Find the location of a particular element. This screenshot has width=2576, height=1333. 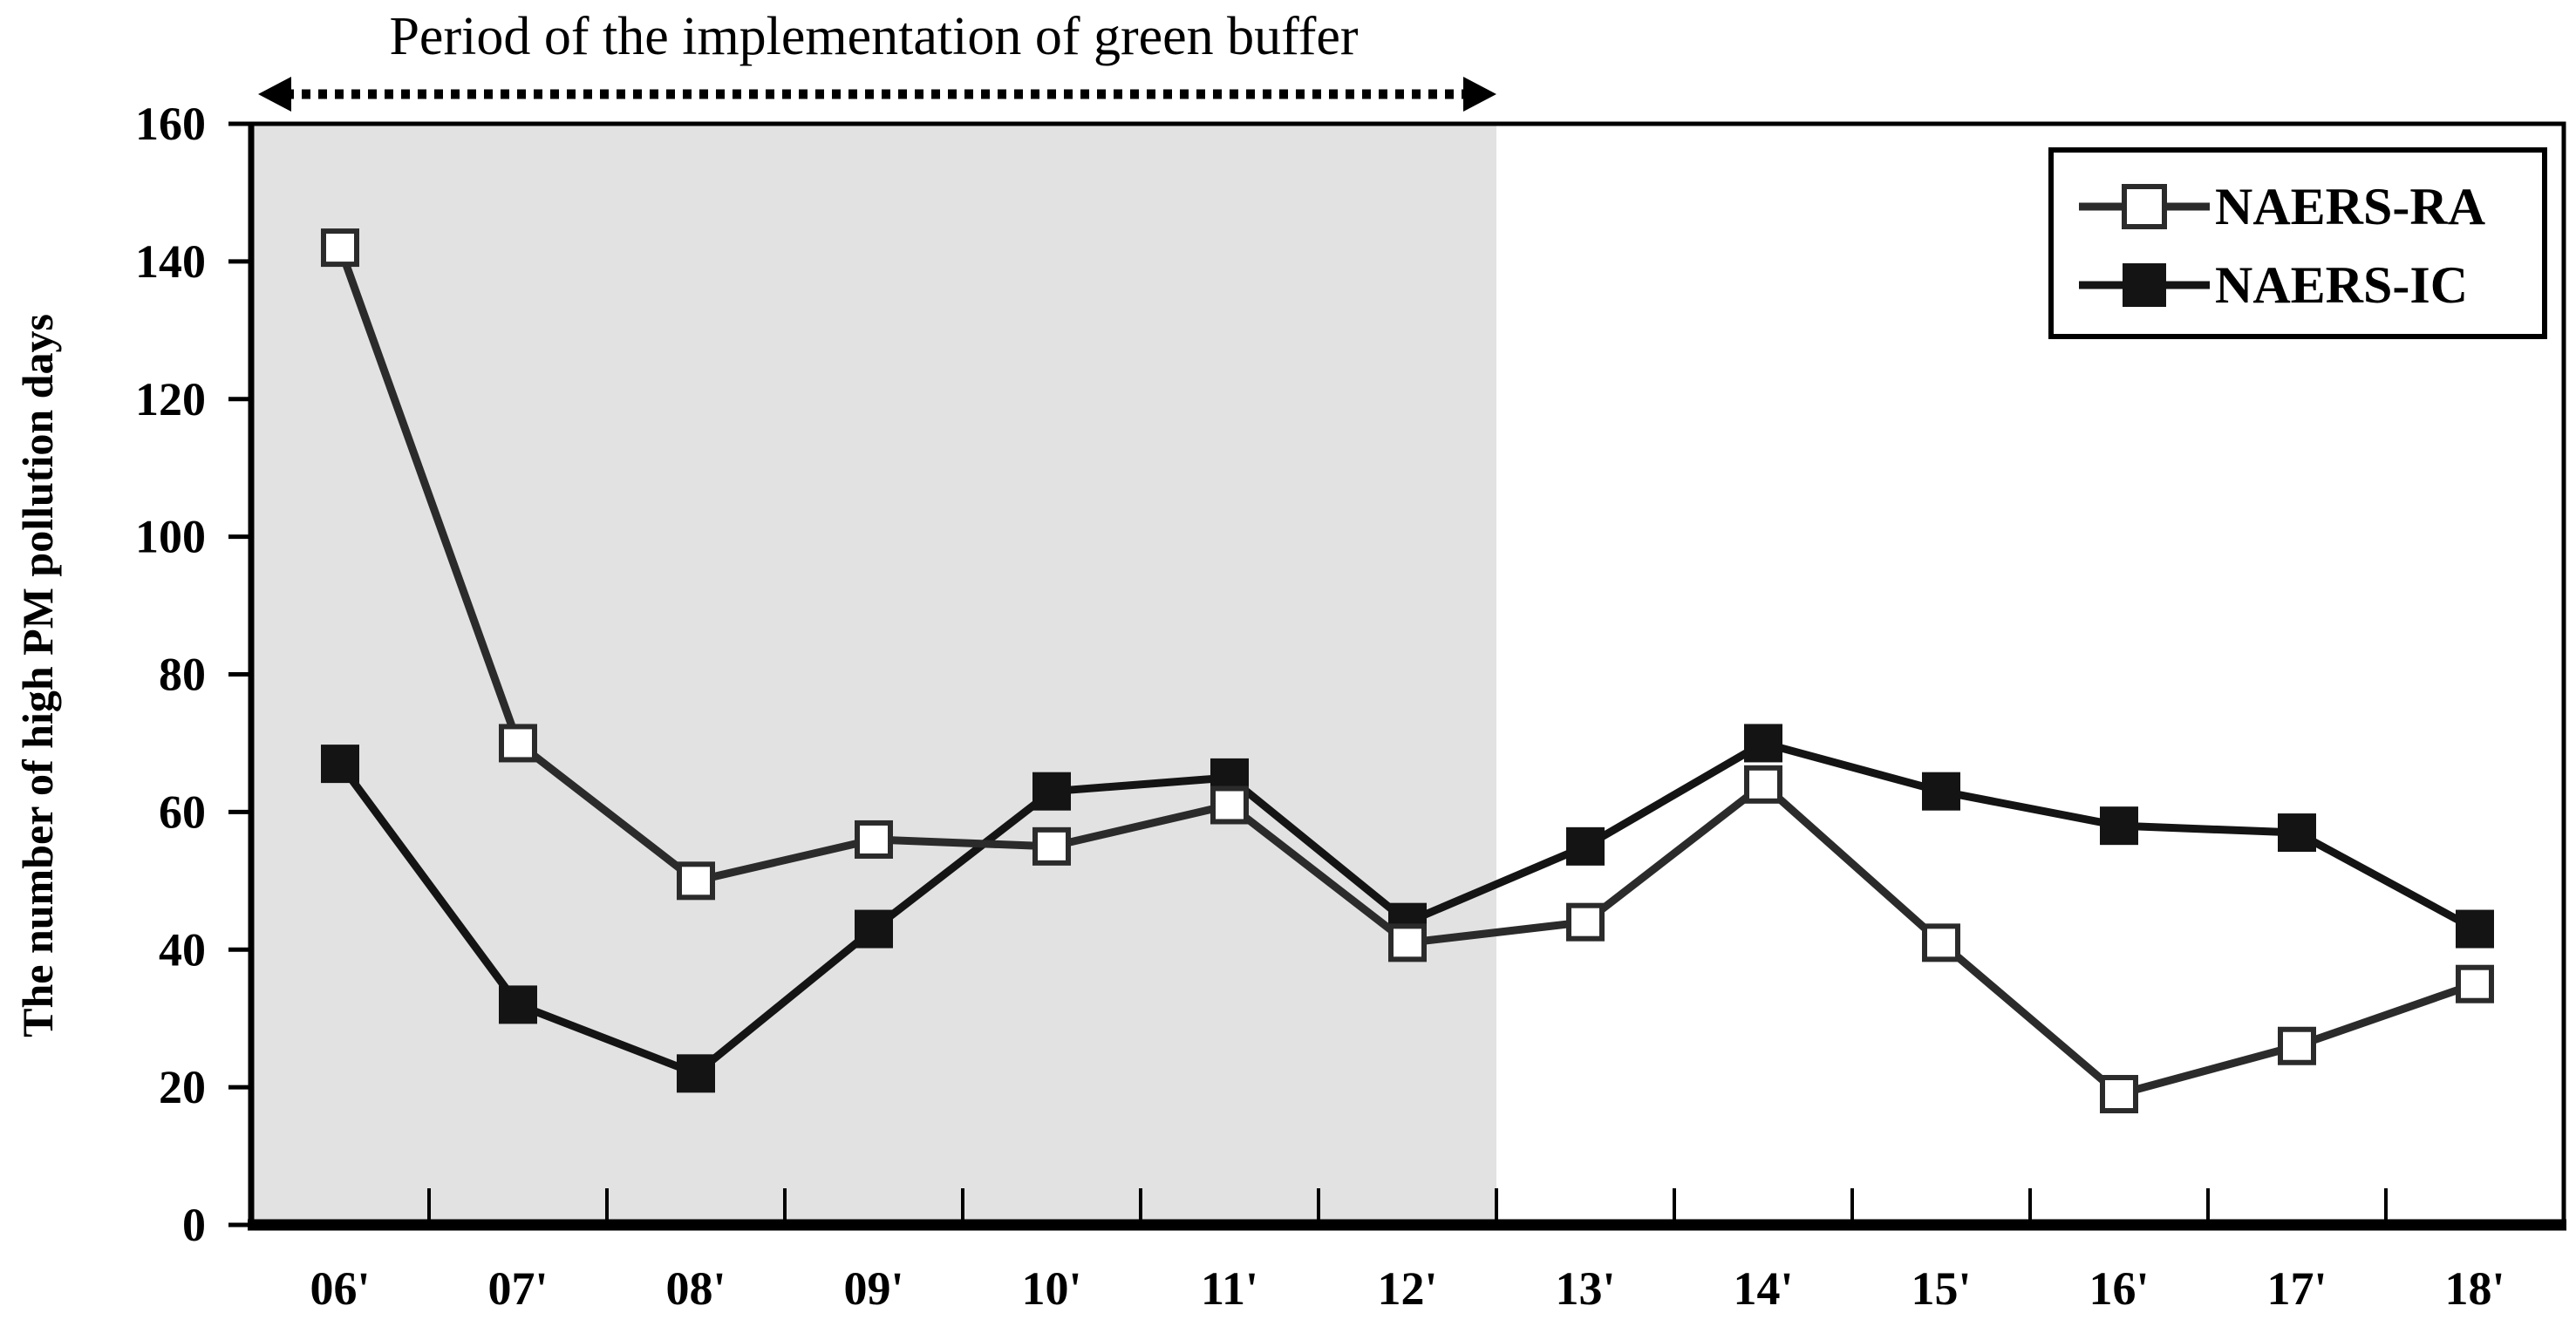

y-tick-label: 0 is located at coordinates (194, 1225).